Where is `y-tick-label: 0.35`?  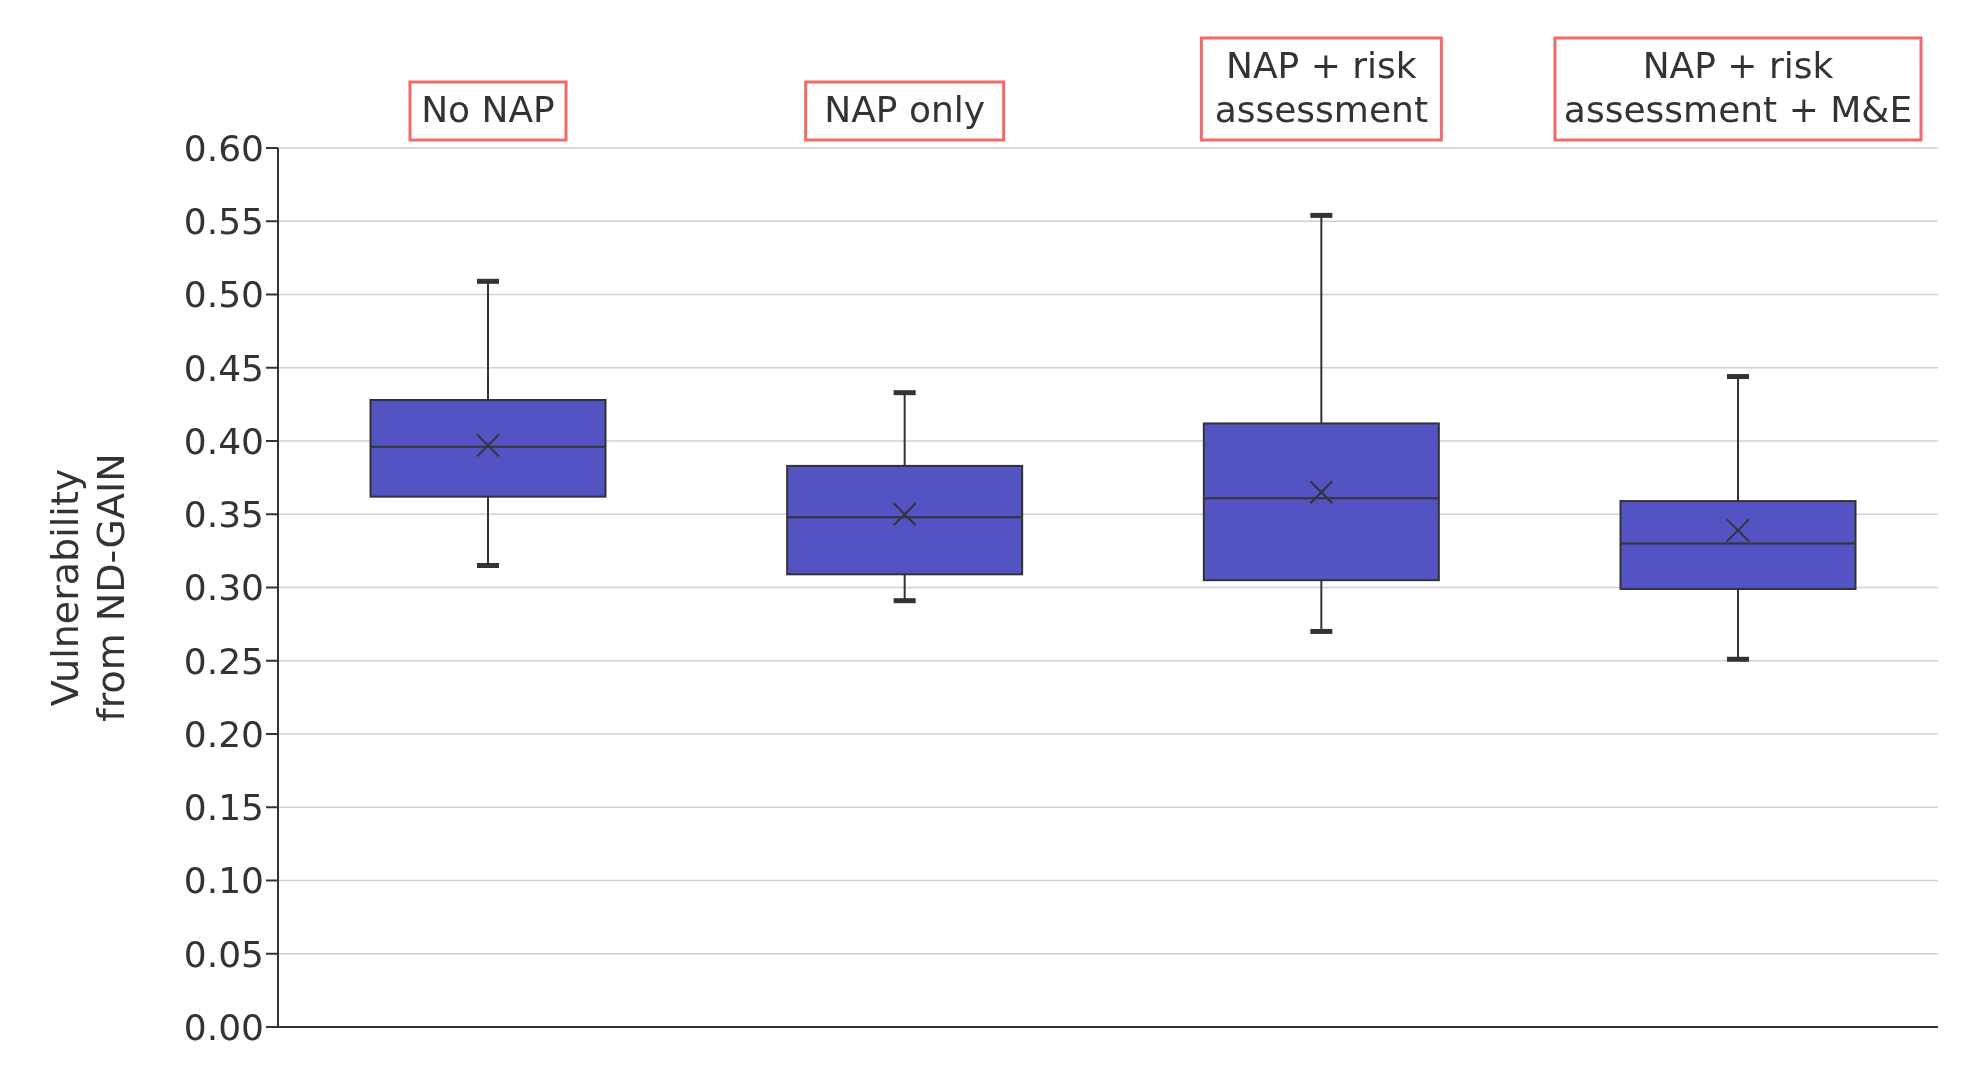 y-tick-label: 0.35 is located at coordinates (223, 515).